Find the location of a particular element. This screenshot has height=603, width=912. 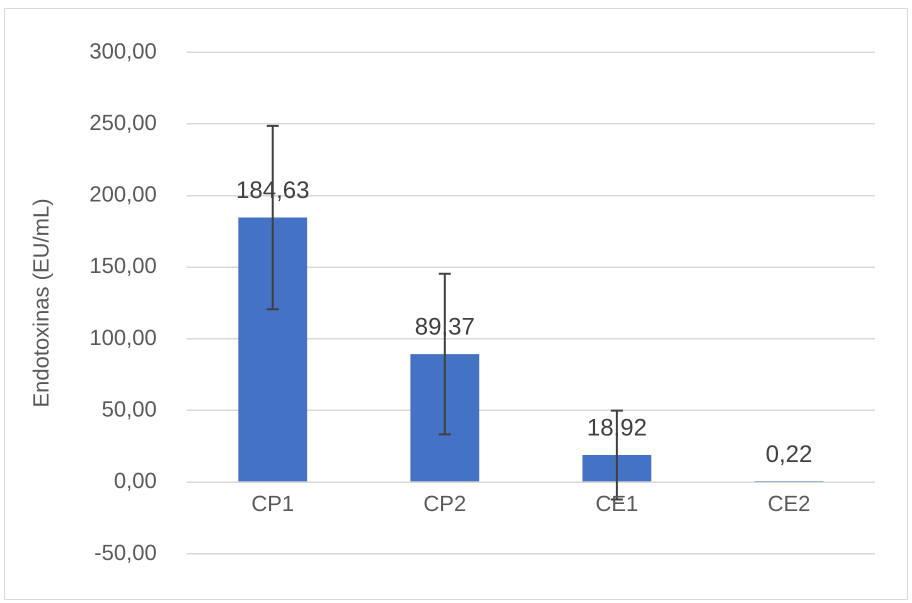

y-tick-label: 300,00 is located at coordinates (123, 51).